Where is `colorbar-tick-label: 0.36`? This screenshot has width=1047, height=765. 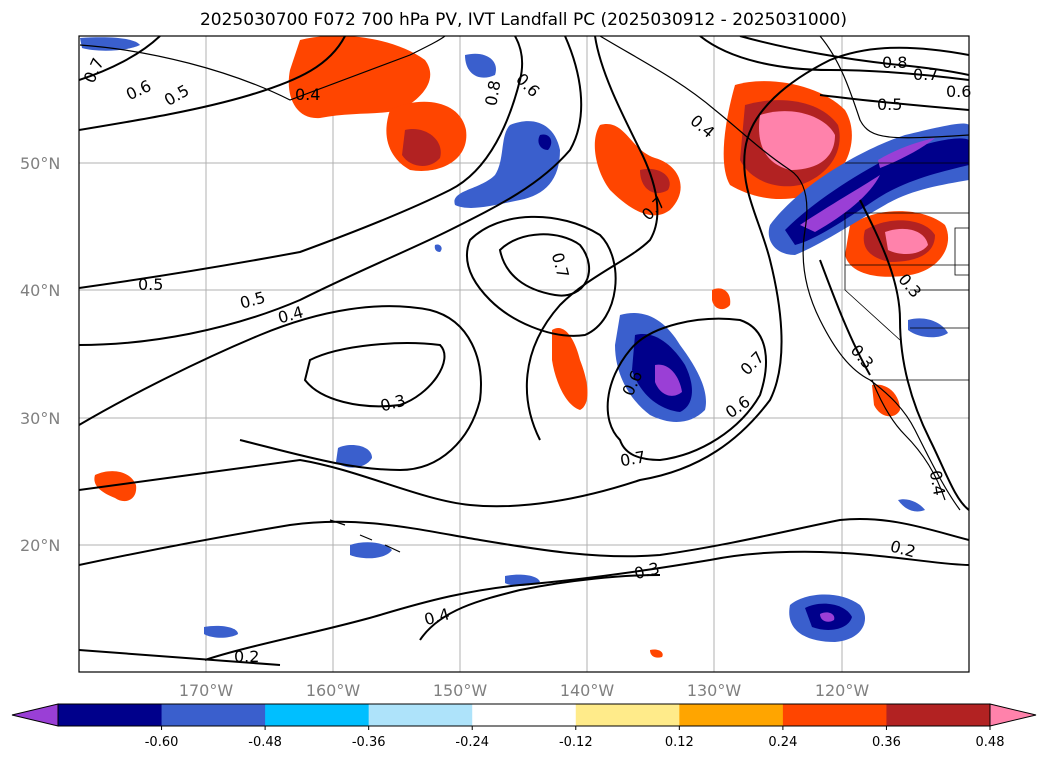 colorbar-tick-label: 0.36 is located at coordinates (886, 742).